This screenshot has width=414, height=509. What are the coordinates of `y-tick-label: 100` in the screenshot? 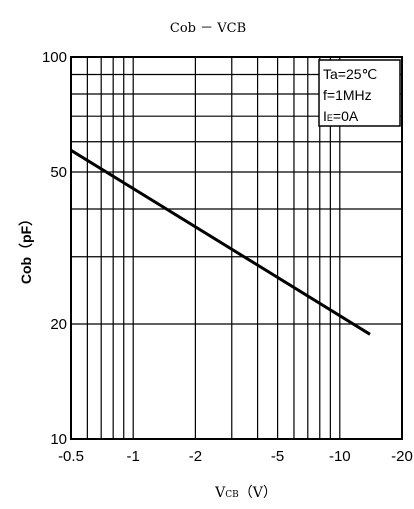 It's located at (54, 57).